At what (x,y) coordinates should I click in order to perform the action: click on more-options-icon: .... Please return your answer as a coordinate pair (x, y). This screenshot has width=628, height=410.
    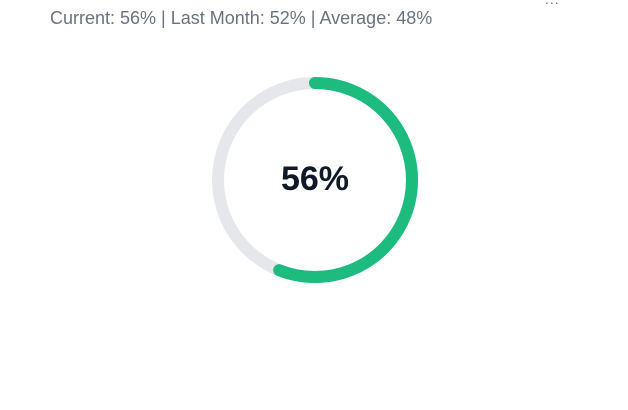
    Looking at the image, I should click on (552, 3).